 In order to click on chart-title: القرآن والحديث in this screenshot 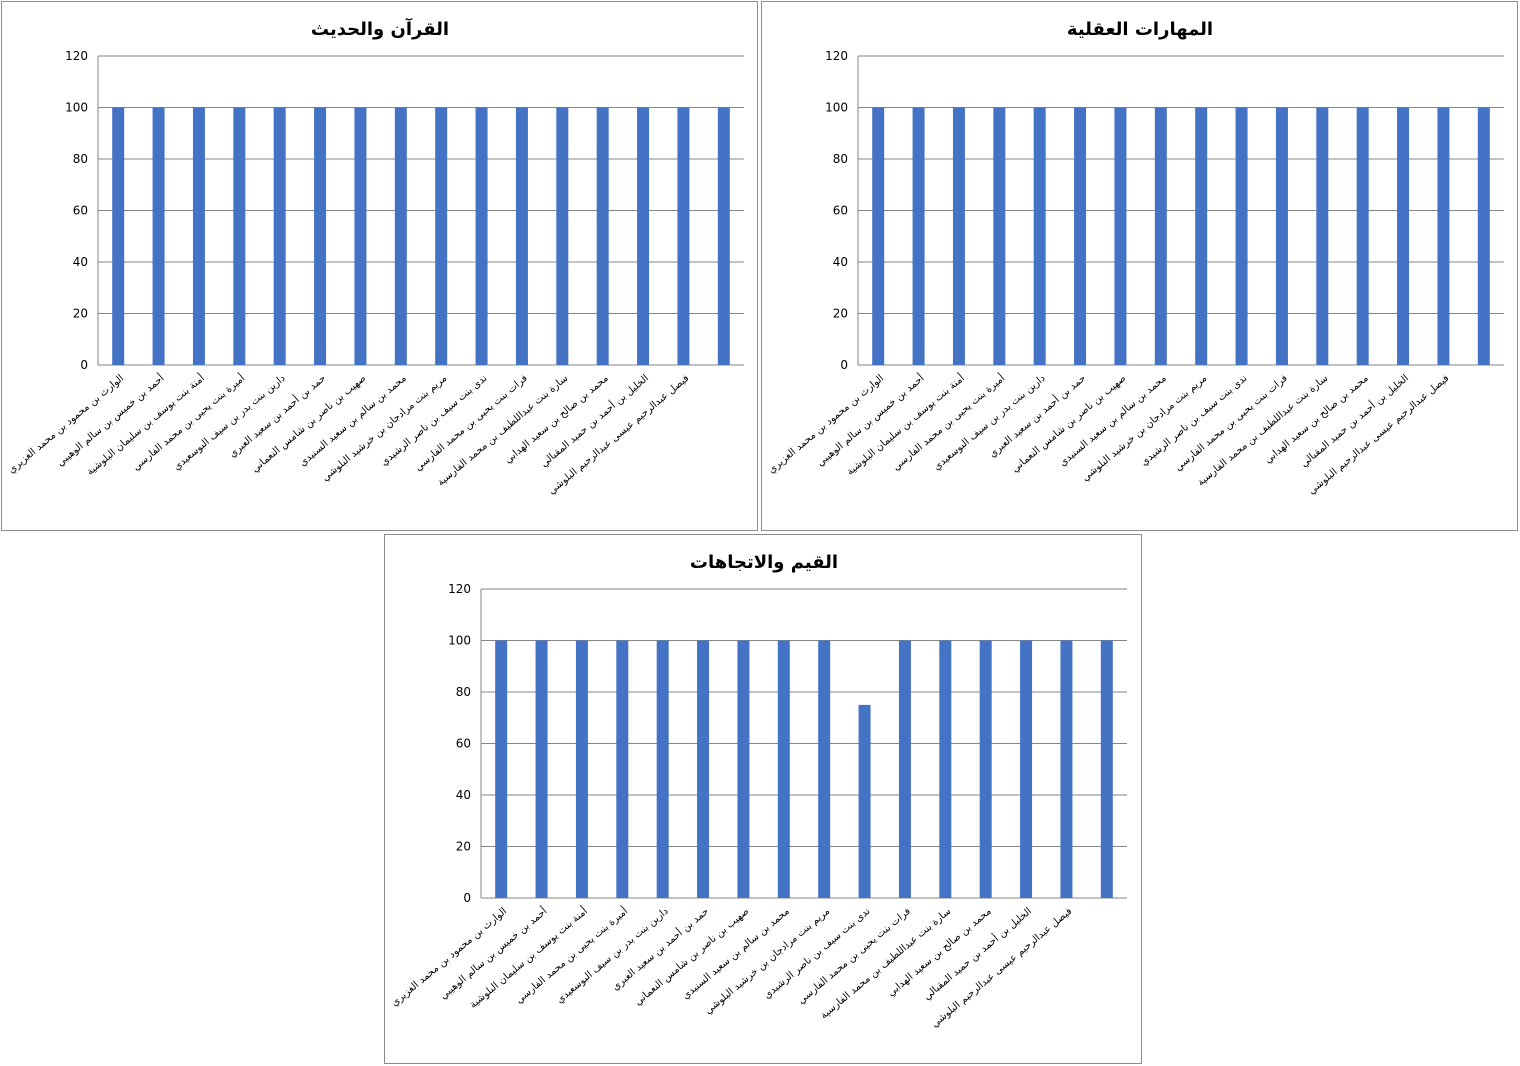, I will do `click(380, 28)`.